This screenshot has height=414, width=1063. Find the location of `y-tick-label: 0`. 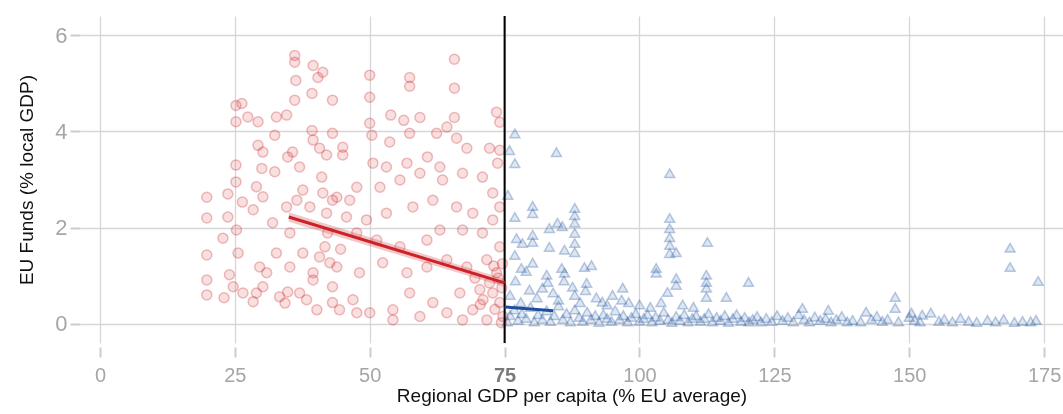

y-tick-label: 0 is located at coordinates (61, 324).